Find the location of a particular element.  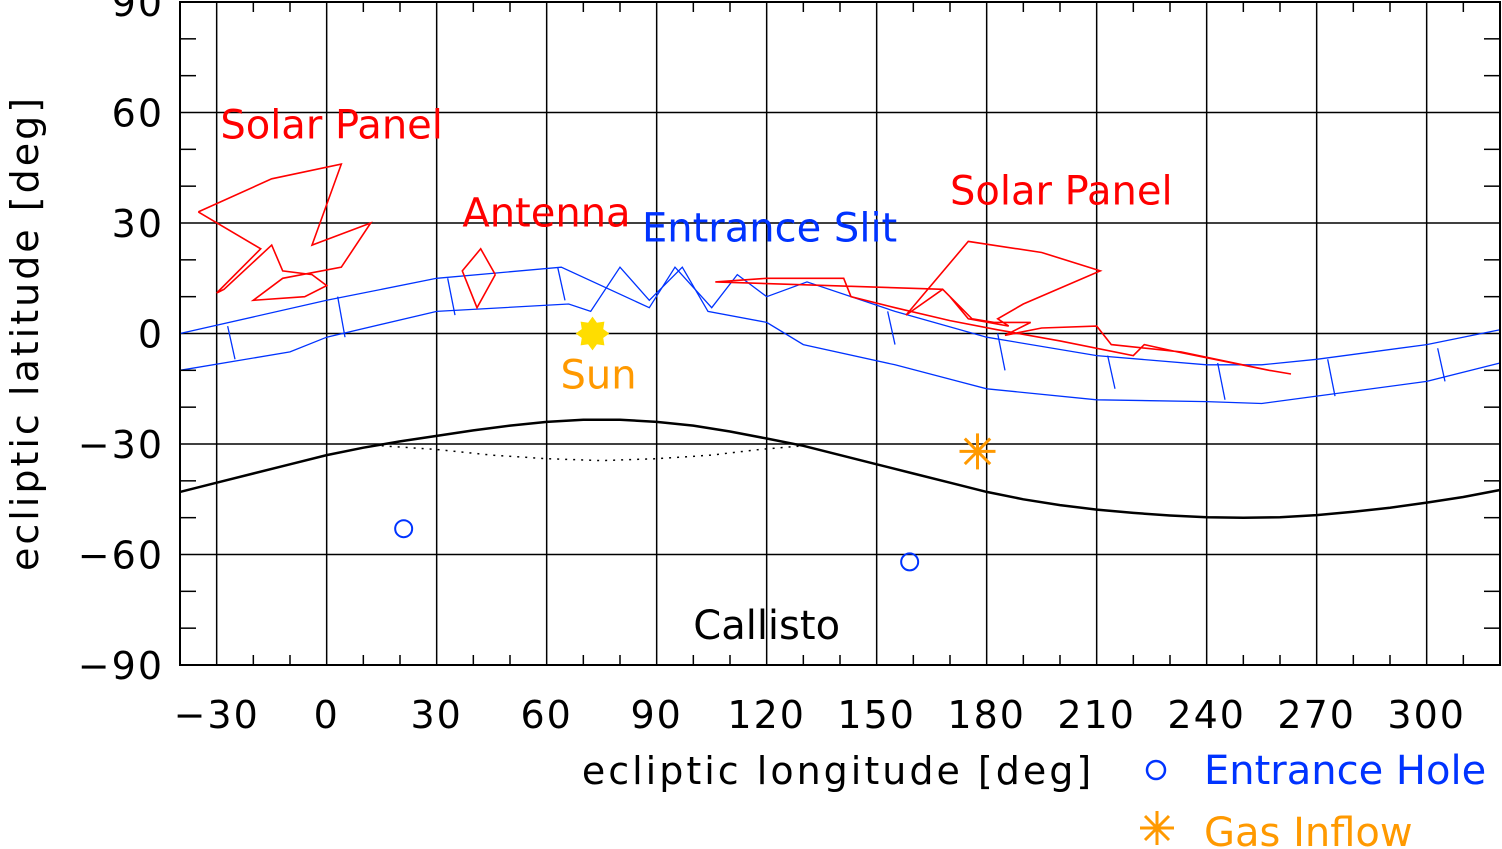

x-tick-label: −30 is located at coordinates (217, 715).